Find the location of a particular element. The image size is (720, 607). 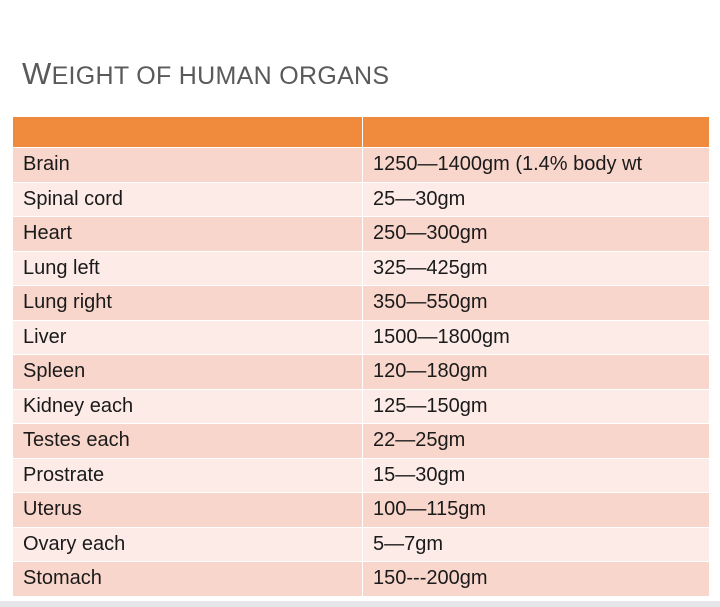

table-row: Brain 1250—1400gm (1.4% body wt is located at coordinates (361, 165).